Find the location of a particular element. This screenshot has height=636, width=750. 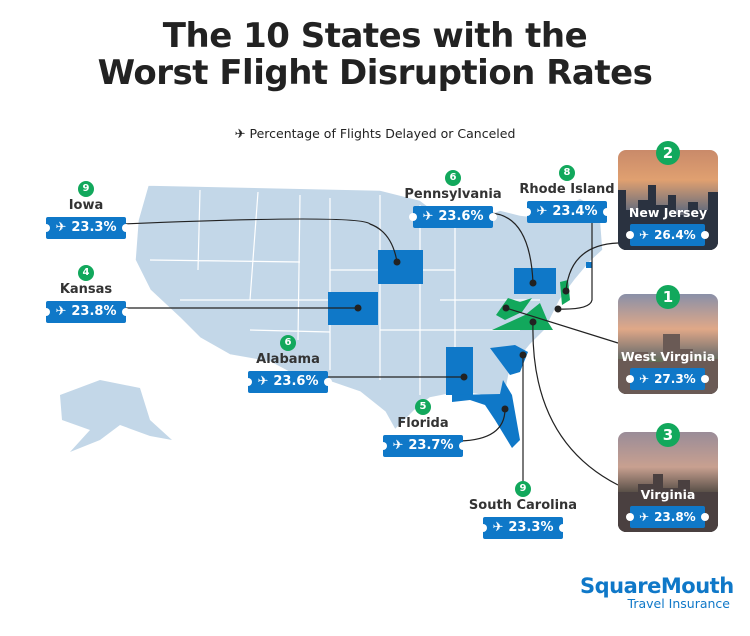

card-virginia: Virginia ✈ 23.8% is located at coordinates (668, 482).